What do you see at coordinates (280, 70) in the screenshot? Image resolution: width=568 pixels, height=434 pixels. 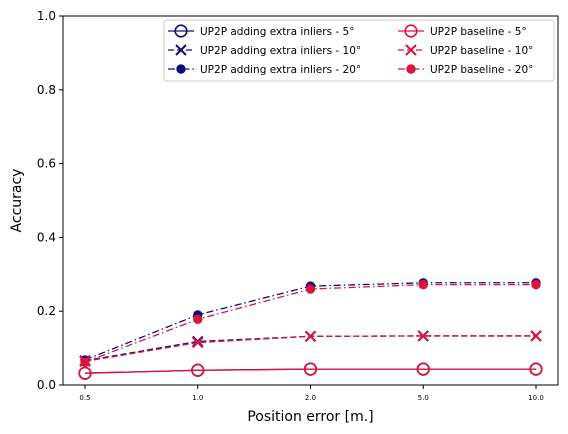 I see `legend-label-2: UP2P adding extra inliers - 20°` at bounding box center [280, 70].